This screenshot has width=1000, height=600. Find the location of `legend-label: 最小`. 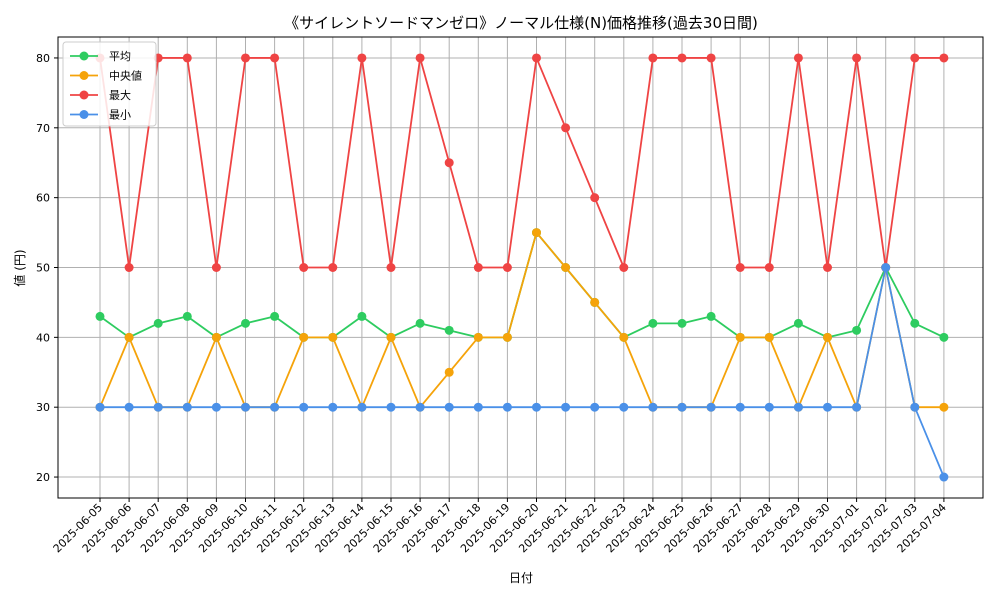

legend-label: 最小 is located at coordinates (120, 115).